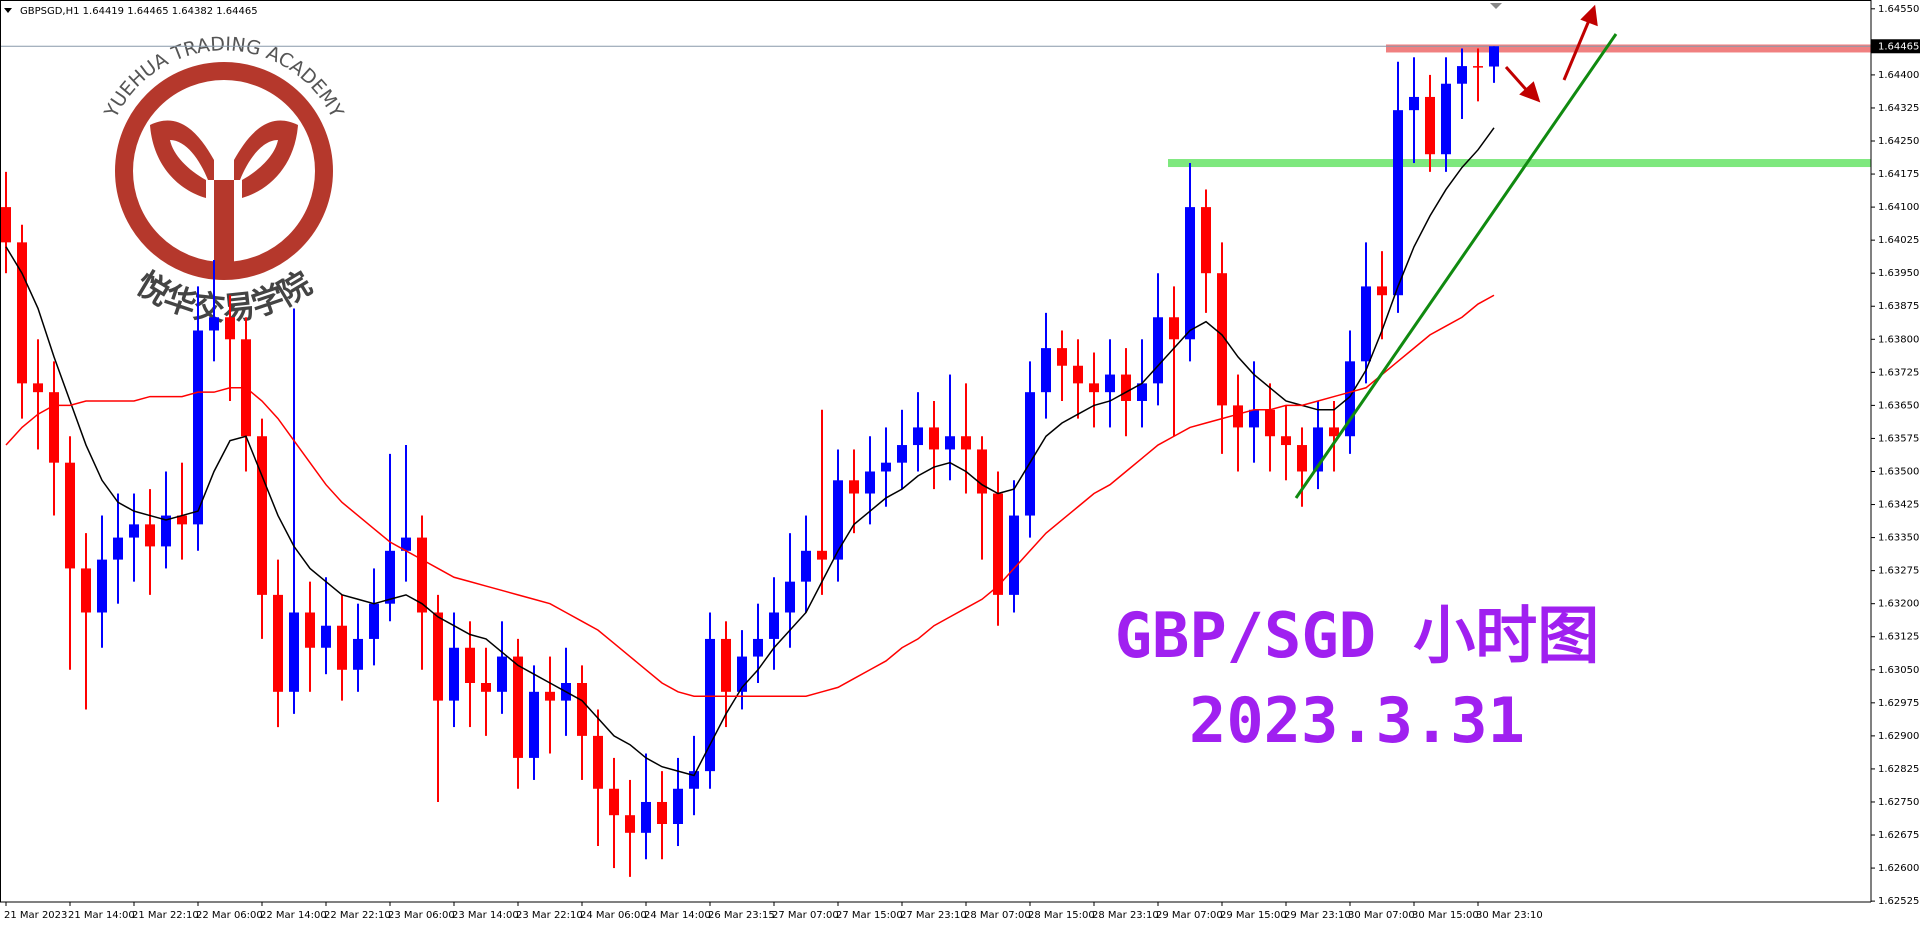 Image resolution: width=1920 pixels, height=927 pixels. What do you see at coordinates (1898, 835) in the screenshot?
I see `y-tick-label: 1.62675` at bounding box center [1898, 835].